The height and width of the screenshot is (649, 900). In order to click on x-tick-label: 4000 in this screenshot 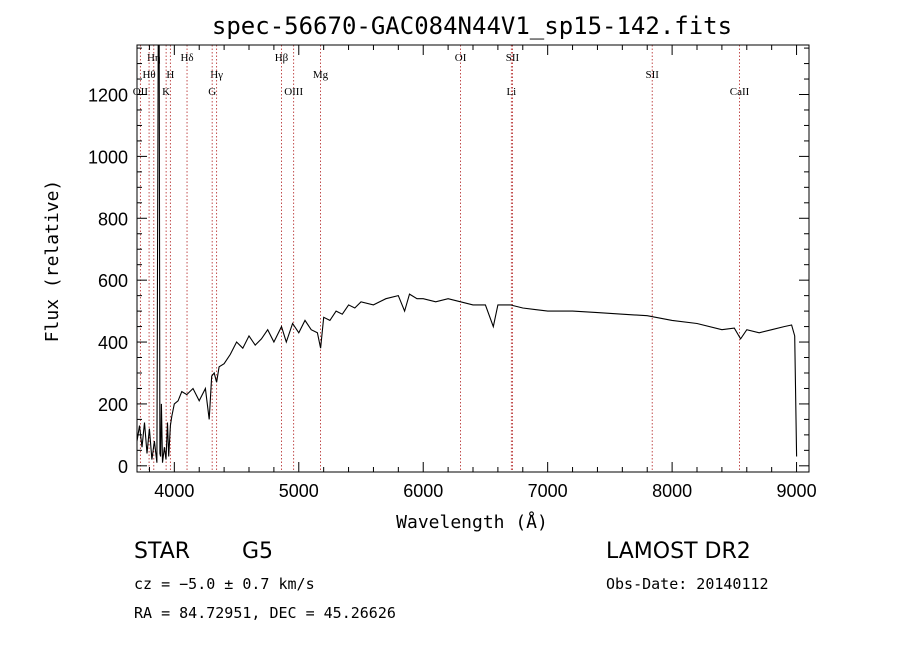, I will do `click(174, 491)`.